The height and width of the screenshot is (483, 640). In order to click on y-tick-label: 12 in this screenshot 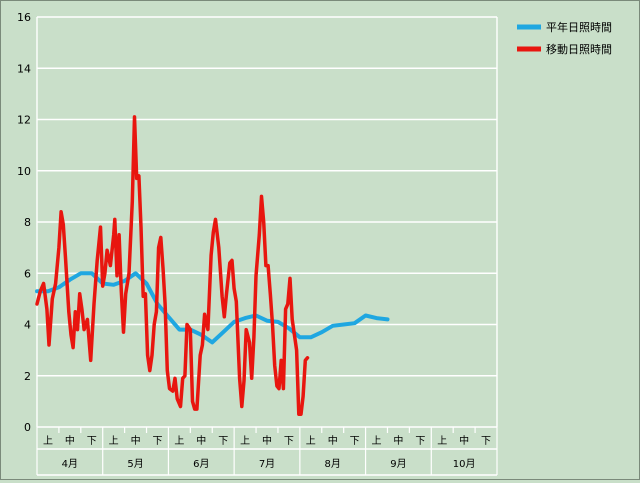, I will do `click(24, 120)`.